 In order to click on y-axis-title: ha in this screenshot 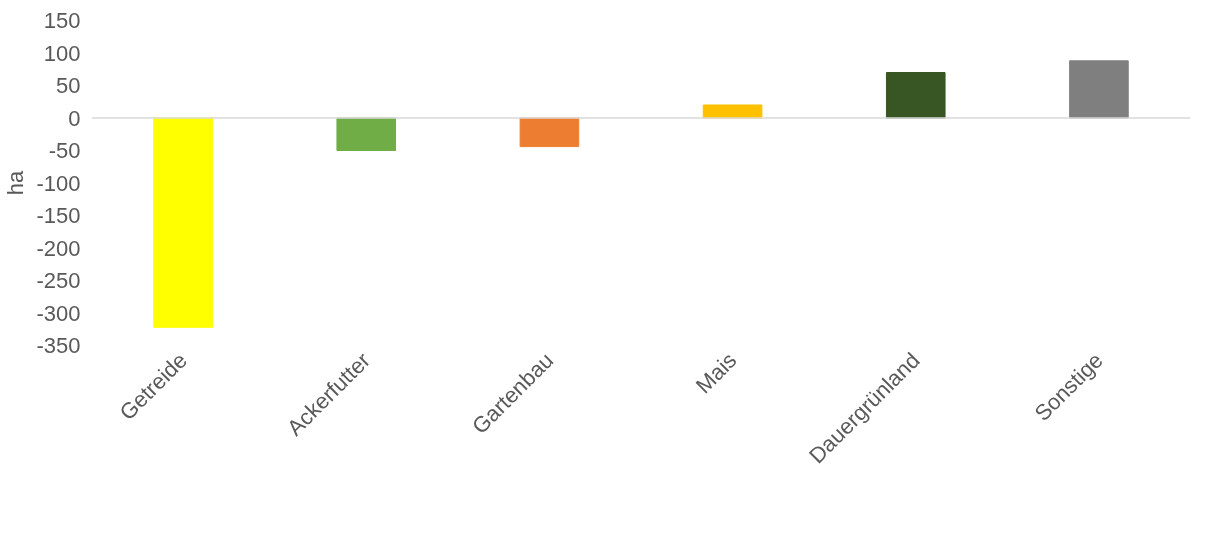, I will do `click(16, 183)`.